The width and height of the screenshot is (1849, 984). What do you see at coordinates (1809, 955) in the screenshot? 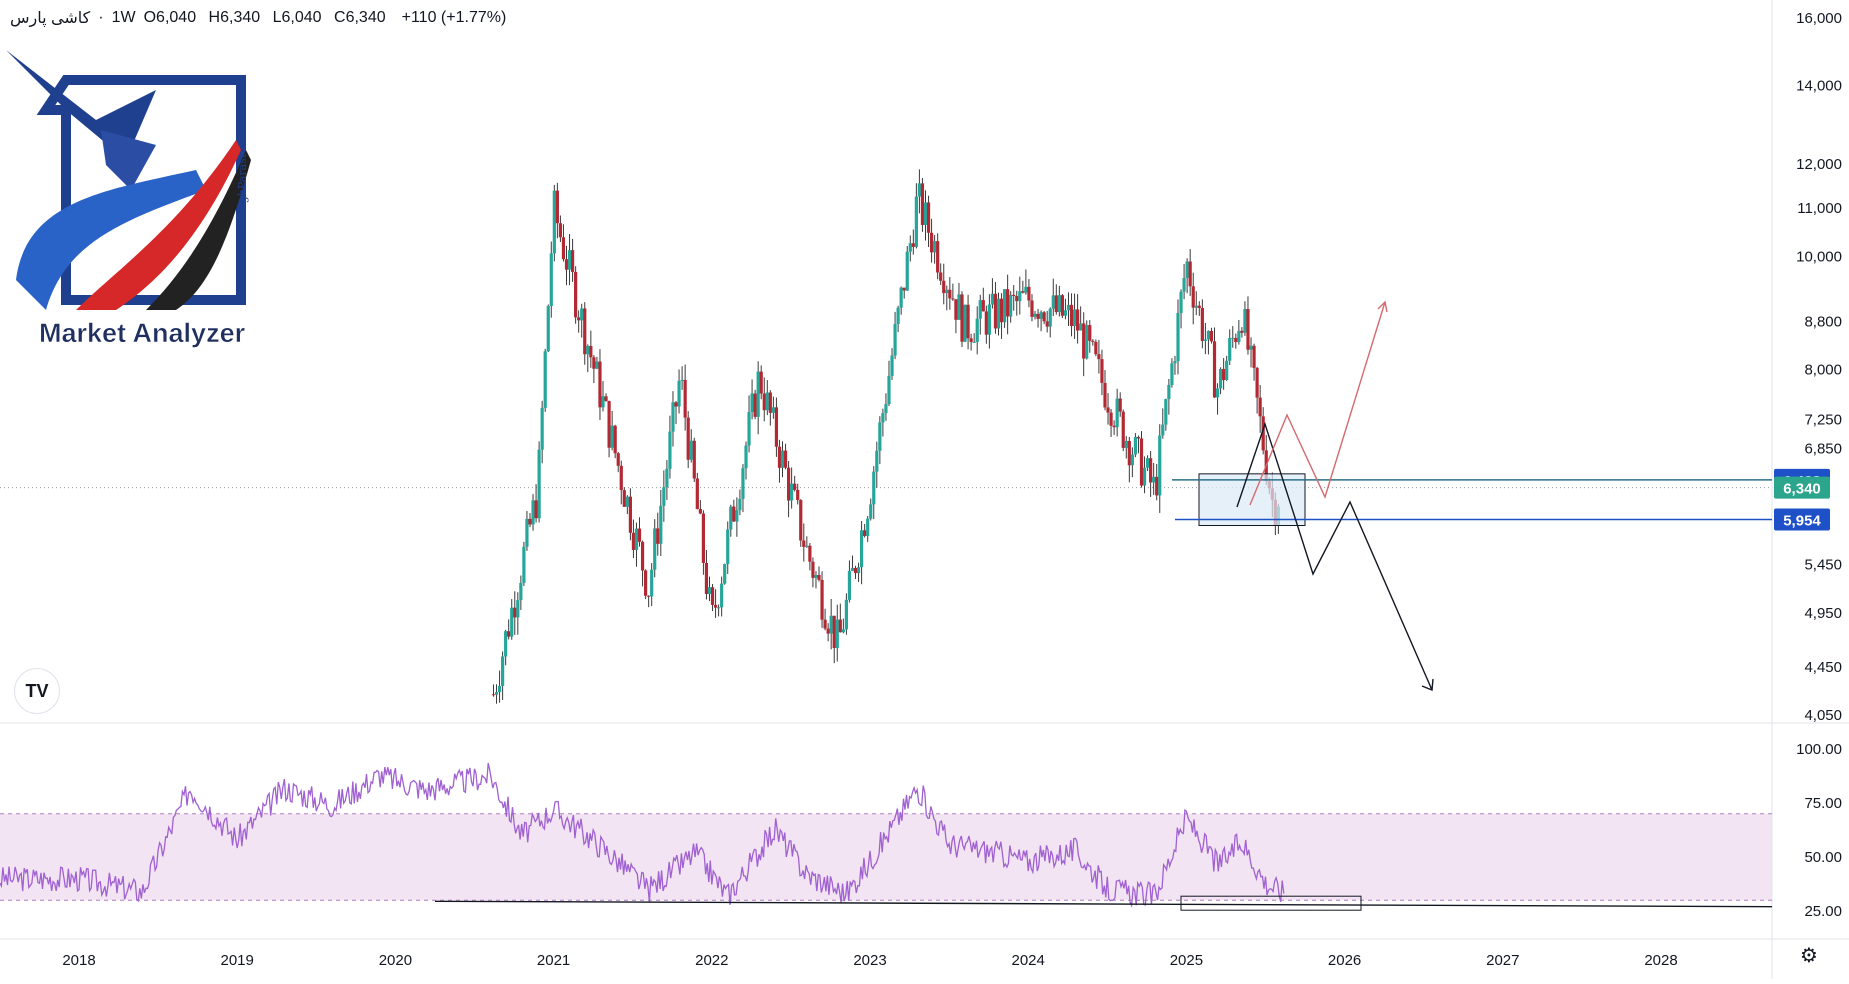
I see `settings-gear-icon: ⚙` at bounding box center [1809, 955].